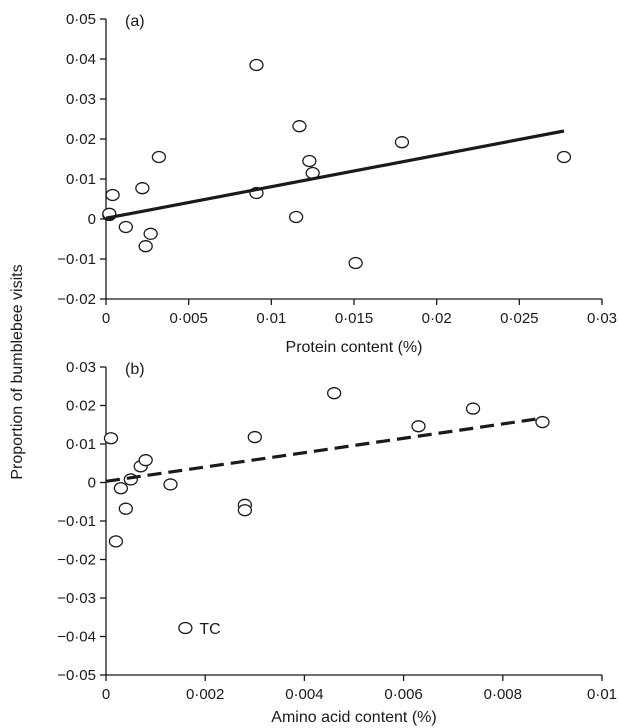 Image resolution: width=620 pixels, height=728 pixels. Describe the element at coordinates (403, 694) in the screenshot. I see `panel-b-x-tick-label: 0·006` at that location.